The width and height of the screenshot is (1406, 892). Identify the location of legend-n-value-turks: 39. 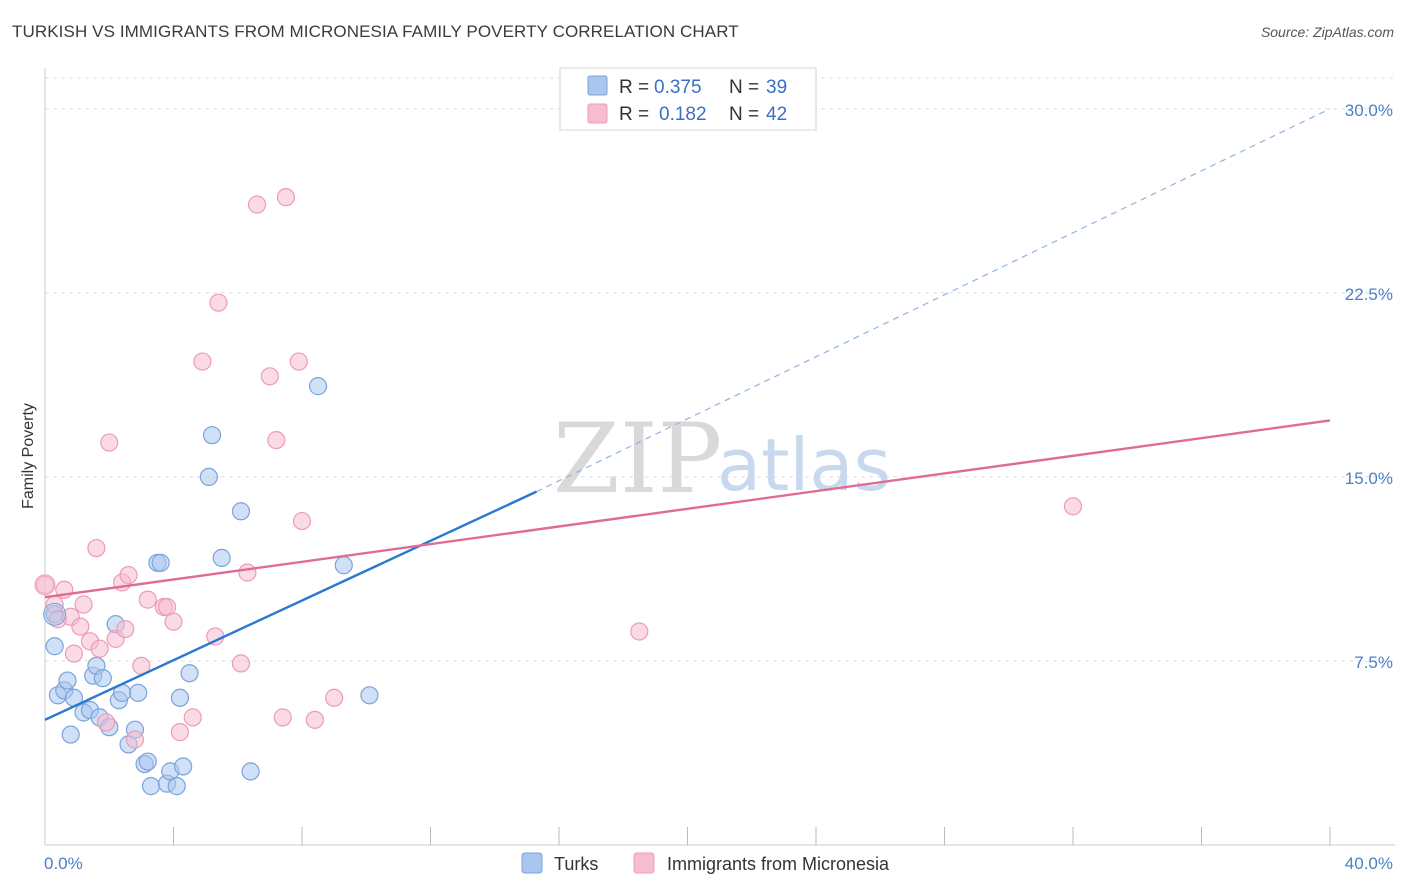
(776, 87).